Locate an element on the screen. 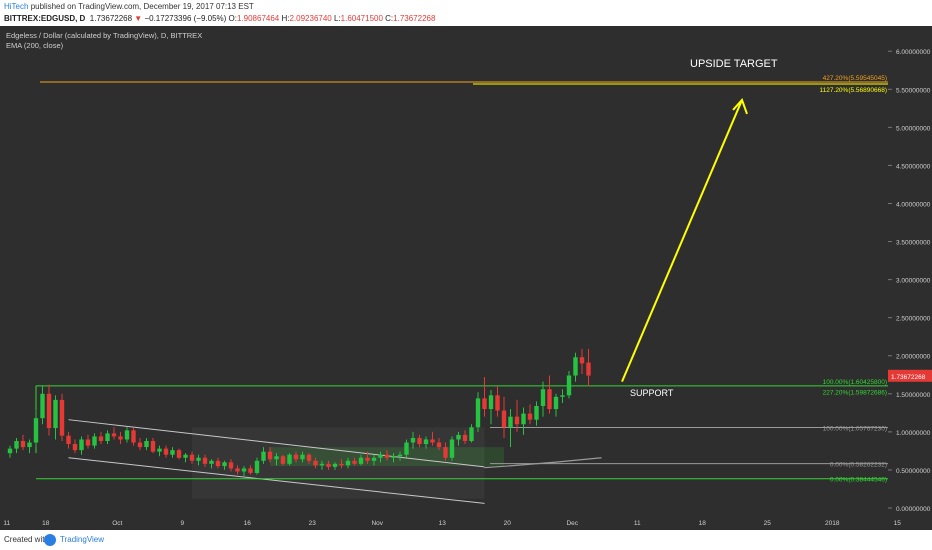 The height and width of the screenshot is (550, 932). level-label: 100.00%(1.60425800) is located at coordinates (855, 382).